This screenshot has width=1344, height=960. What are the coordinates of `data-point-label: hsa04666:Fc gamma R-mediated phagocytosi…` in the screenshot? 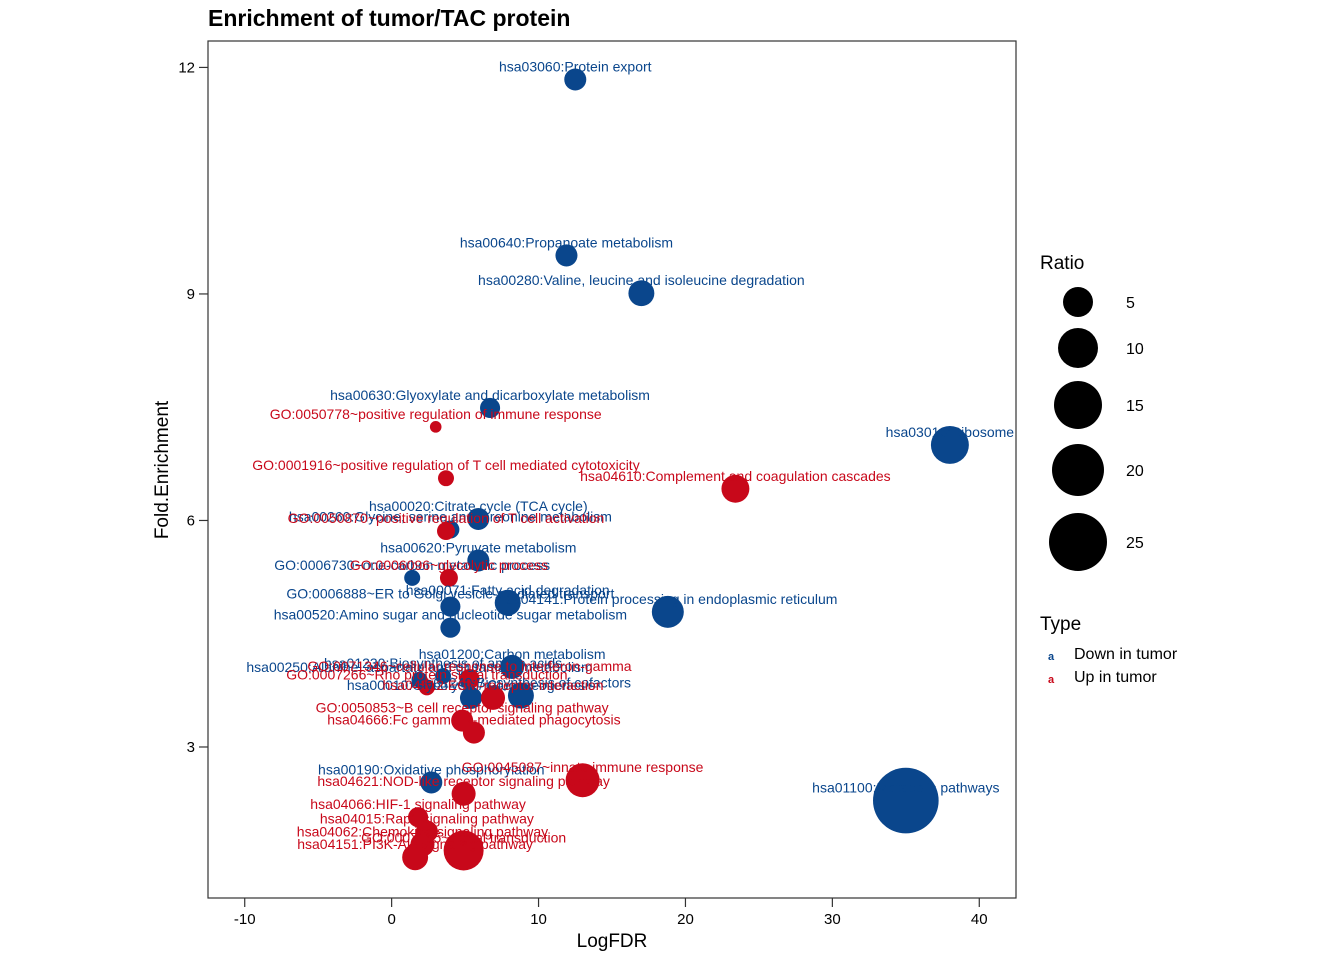 It's located at (473, 720).